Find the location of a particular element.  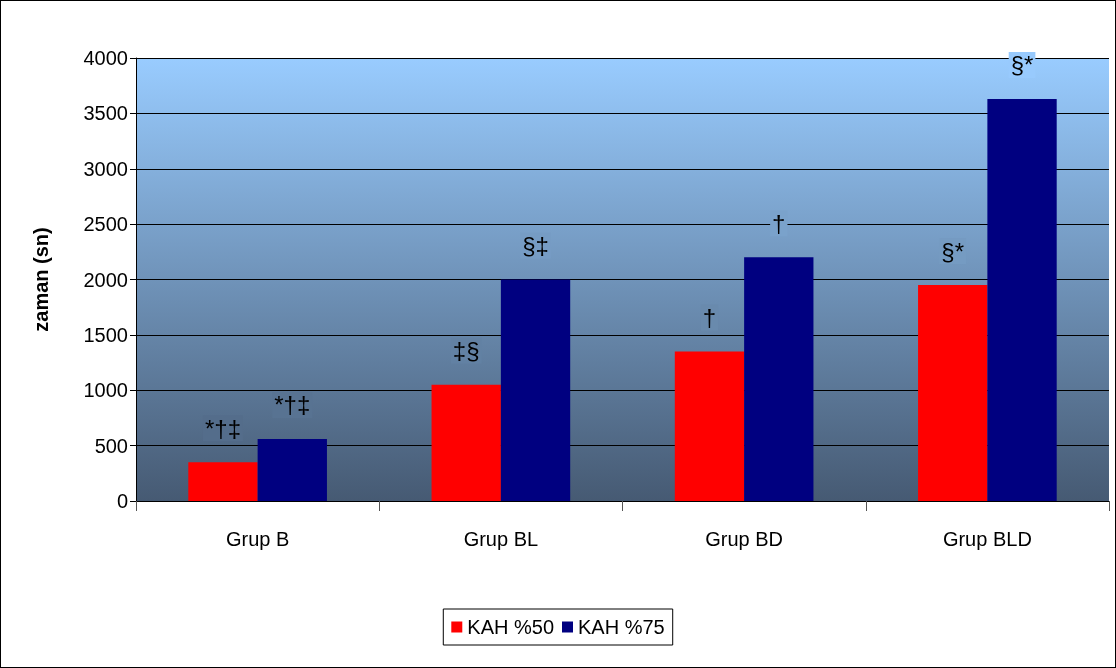

y-axis-title: zaman (sn) is located at coordinates (41, 279).